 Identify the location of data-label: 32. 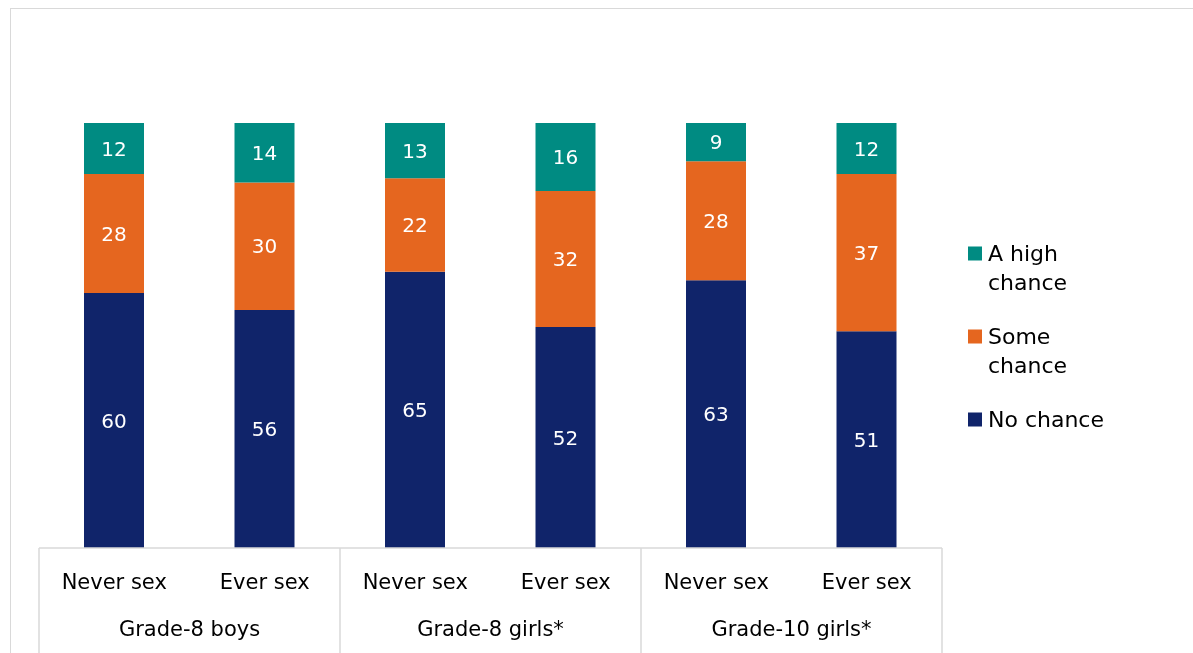
(565, 259).